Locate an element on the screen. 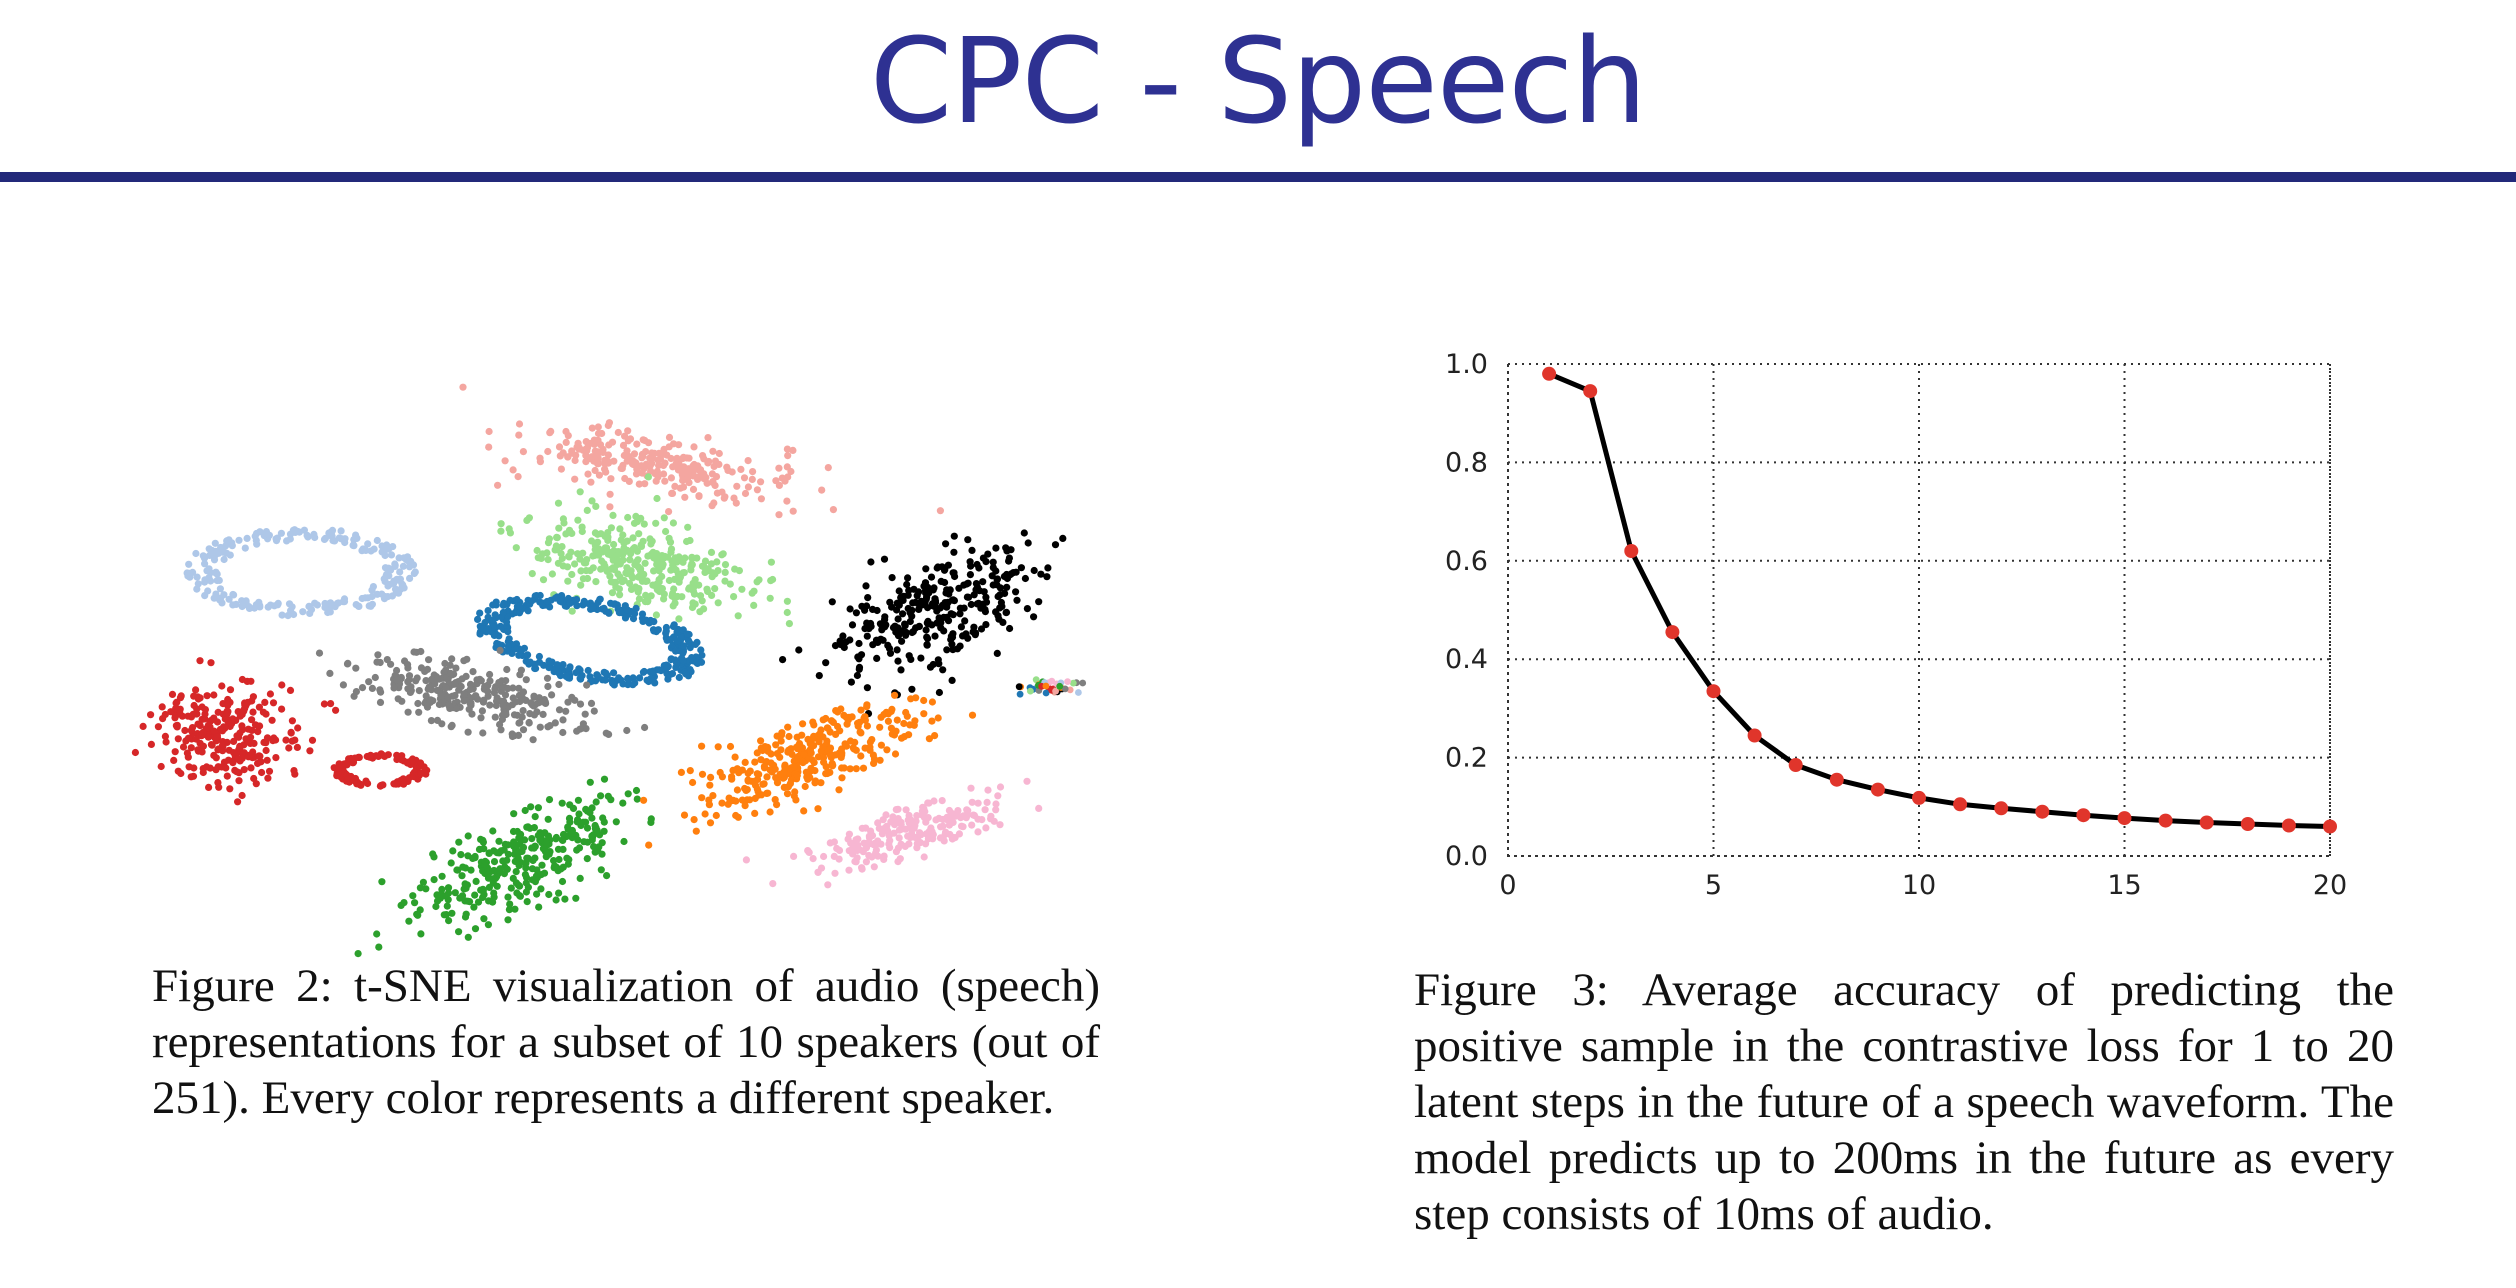 The width and height of the screenshot is (2516, 1288). y-tick-label: 0.8 is located at coordinates (1466, 462).